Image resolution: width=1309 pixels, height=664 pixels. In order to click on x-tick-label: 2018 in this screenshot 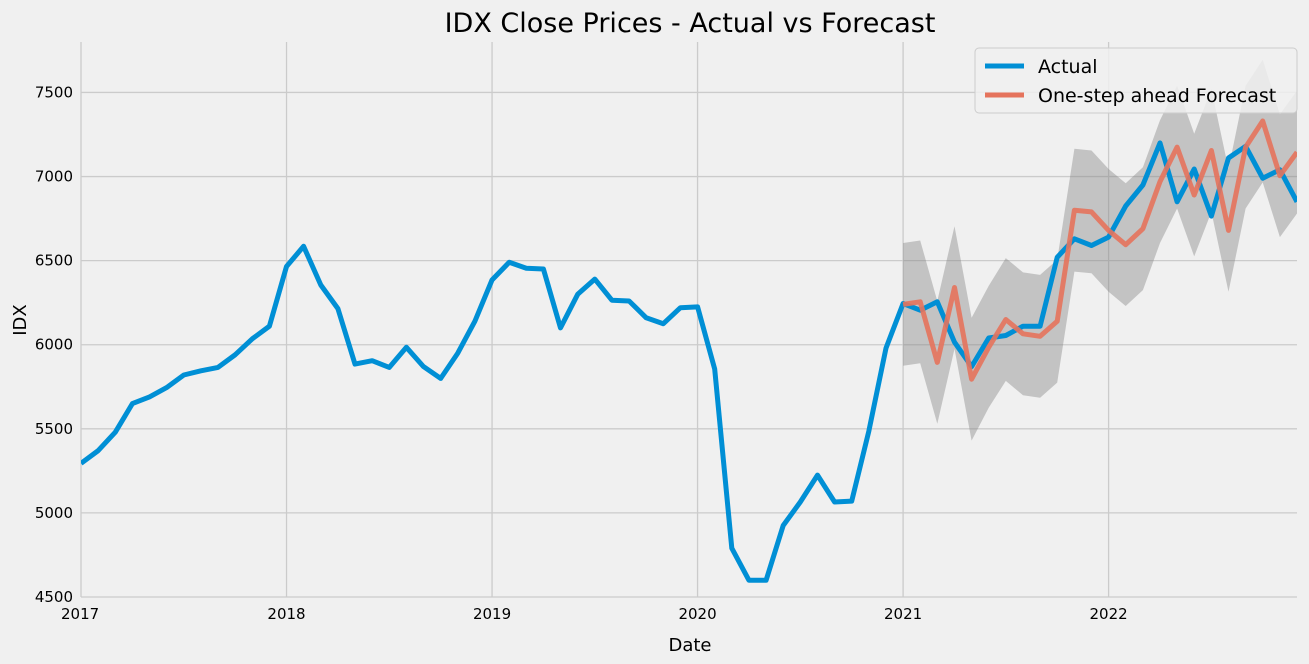, I will do `click(286, 614)`.